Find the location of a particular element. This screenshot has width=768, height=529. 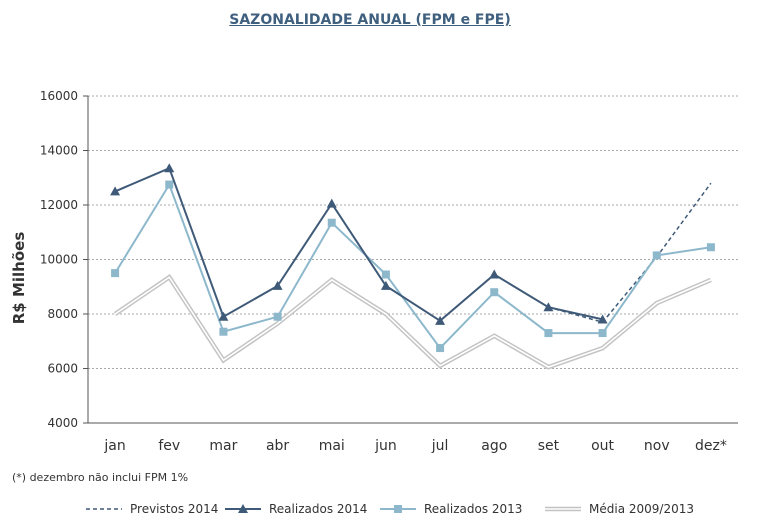

x-tick-label: ago is located at coordinates (494, 446).